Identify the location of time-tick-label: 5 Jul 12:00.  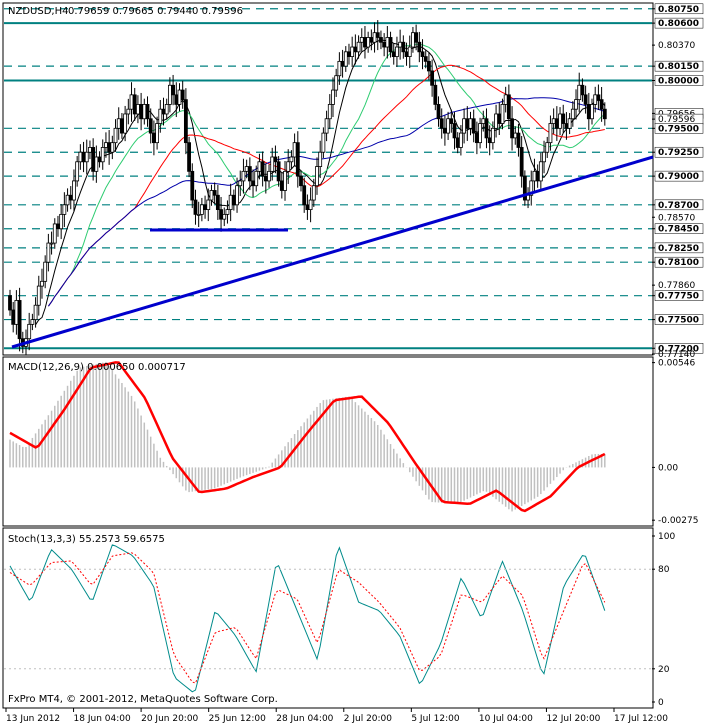
(435, 719).